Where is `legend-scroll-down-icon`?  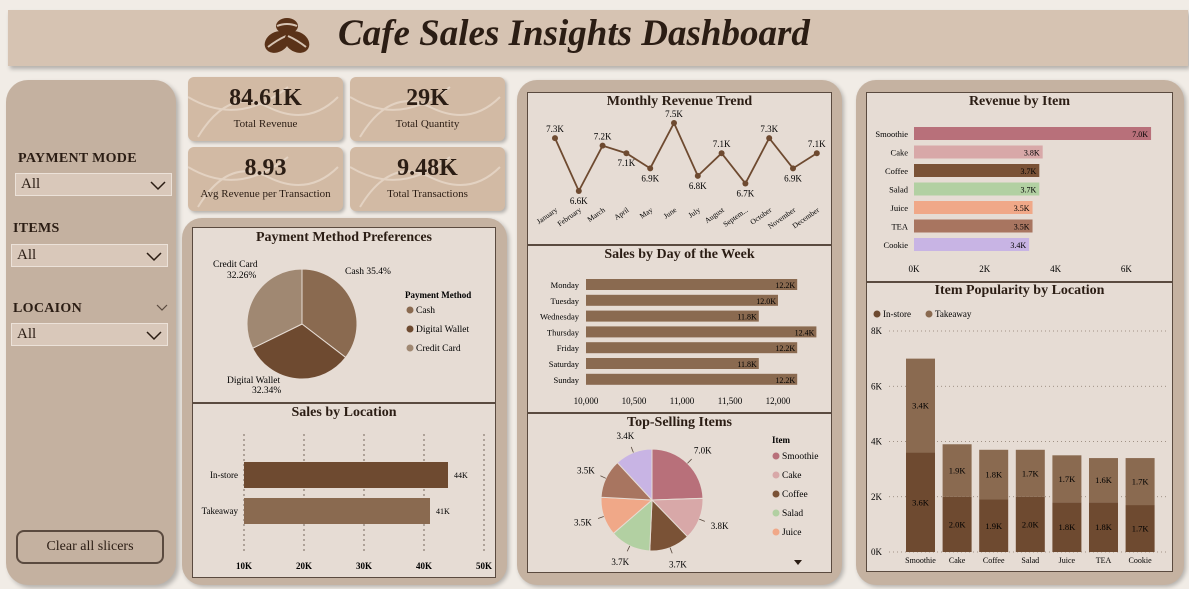
legend-scroll-down-icon is located at coordinates (798, 562).